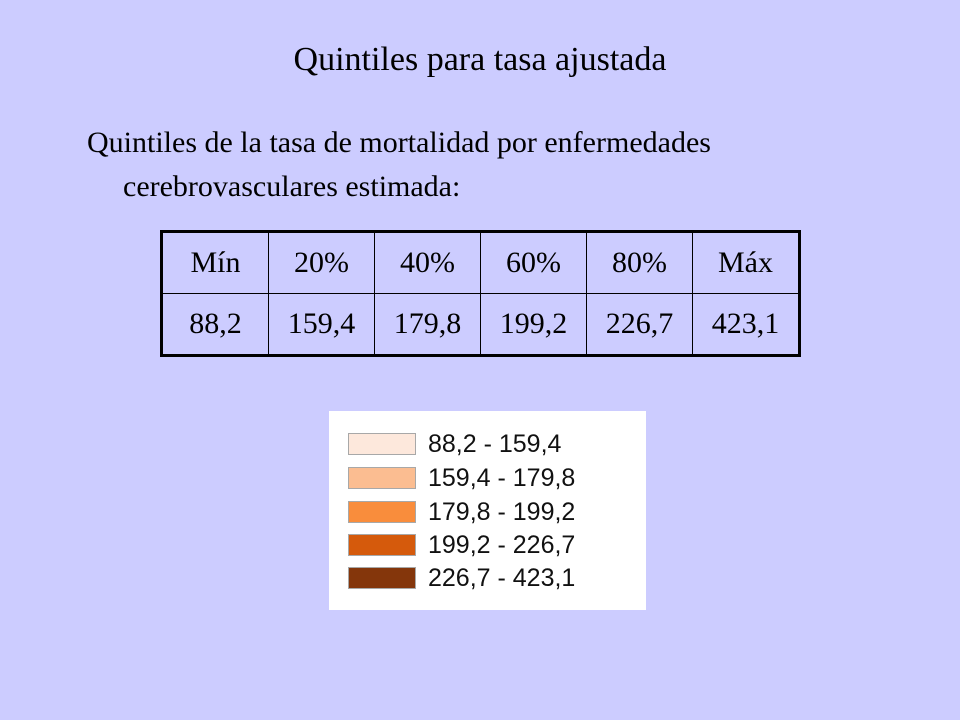 The image size is (960, 720). I want to click on legend-item: 88,2 - 159,4, so click(454, 444).